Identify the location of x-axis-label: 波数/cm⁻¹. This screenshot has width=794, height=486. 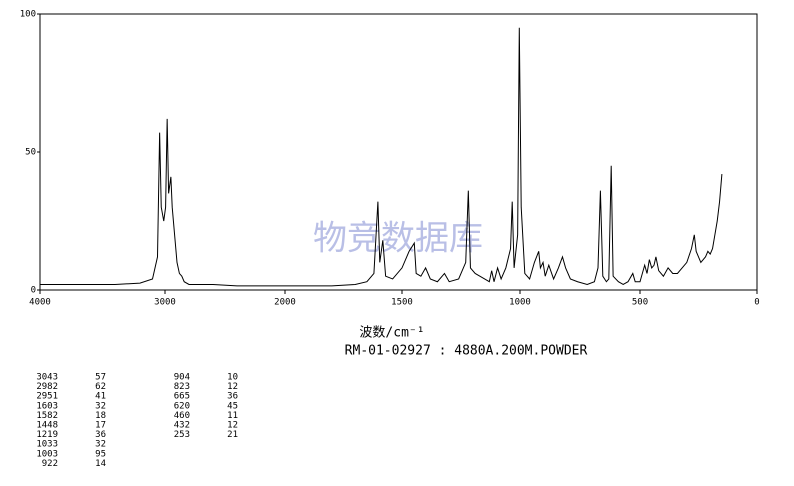
(391, 333).